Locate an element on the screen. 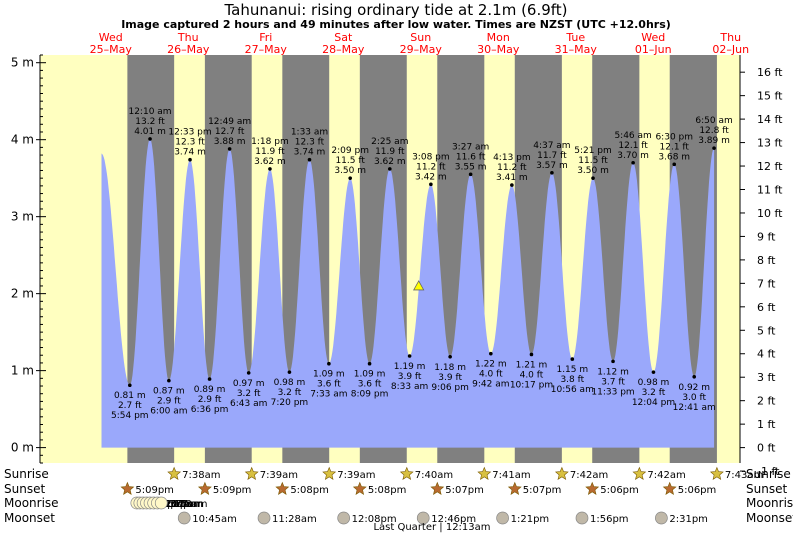 Image resolution: width=793 pixels, height=537 pixels. tide-time: 6:50 am is located at coordinates (713, 121).